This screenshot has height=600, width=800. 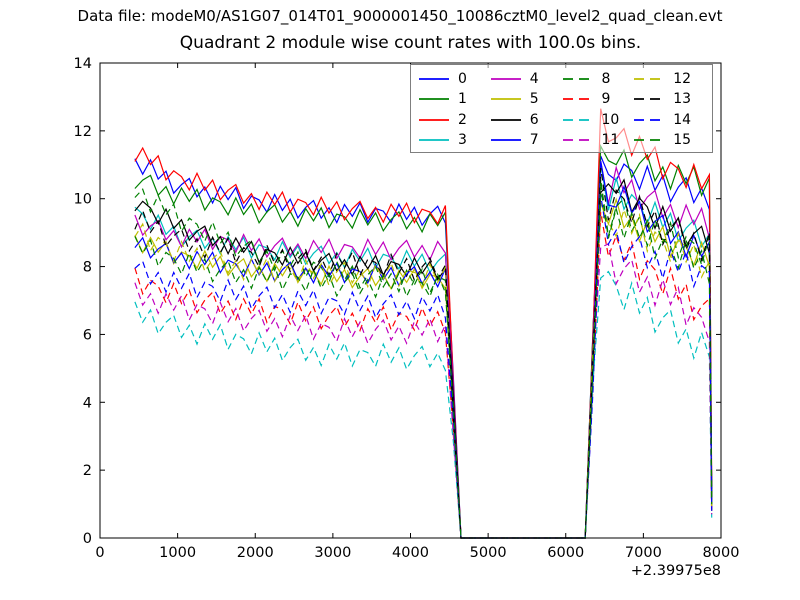 I want to click on legend-entry-label: 8, so click(x=606, y=79).